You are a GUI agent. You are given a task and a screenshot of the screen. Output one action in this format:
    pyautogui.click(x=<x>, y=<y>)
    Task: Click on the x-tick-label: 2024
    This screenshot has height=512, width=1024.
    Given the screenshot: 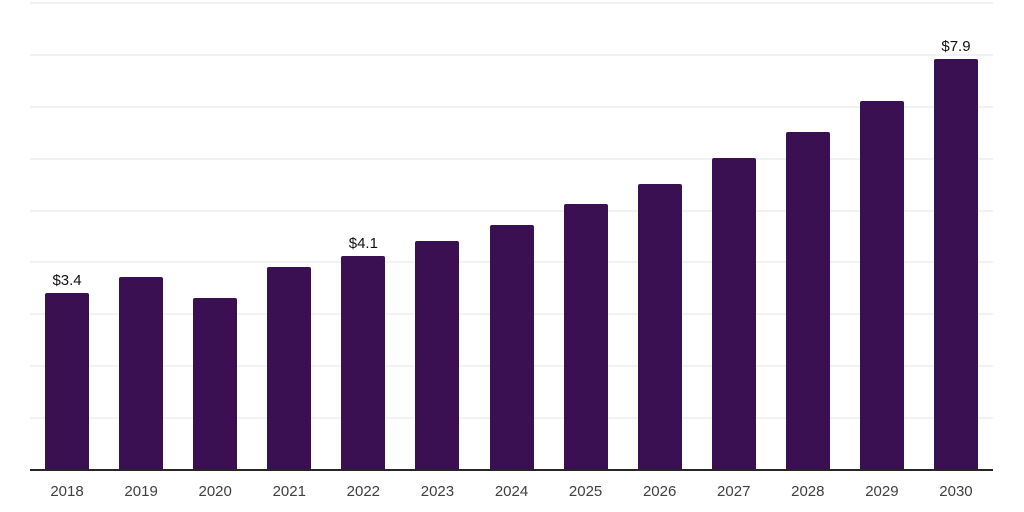 What is the action you would take?
    pyautogui.click(x=511, y=491)
    